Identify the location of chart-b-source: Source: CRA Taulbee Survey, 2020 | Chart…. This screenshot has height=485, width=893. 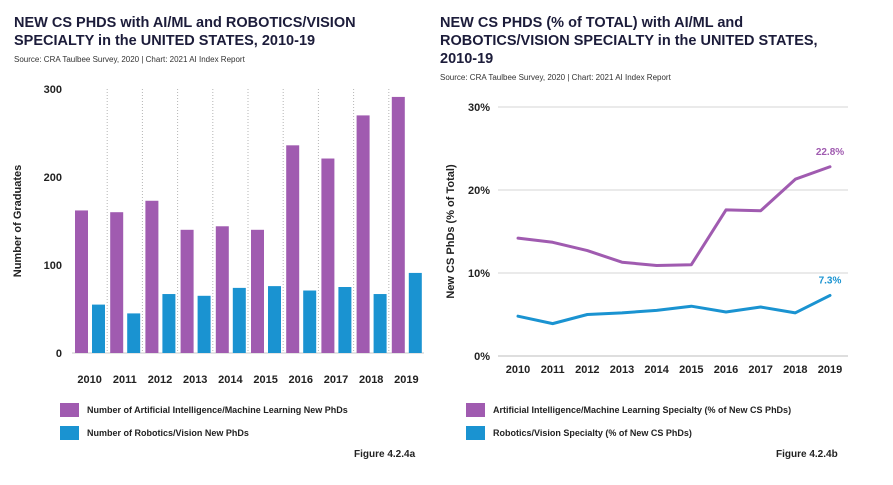
(555, 77).